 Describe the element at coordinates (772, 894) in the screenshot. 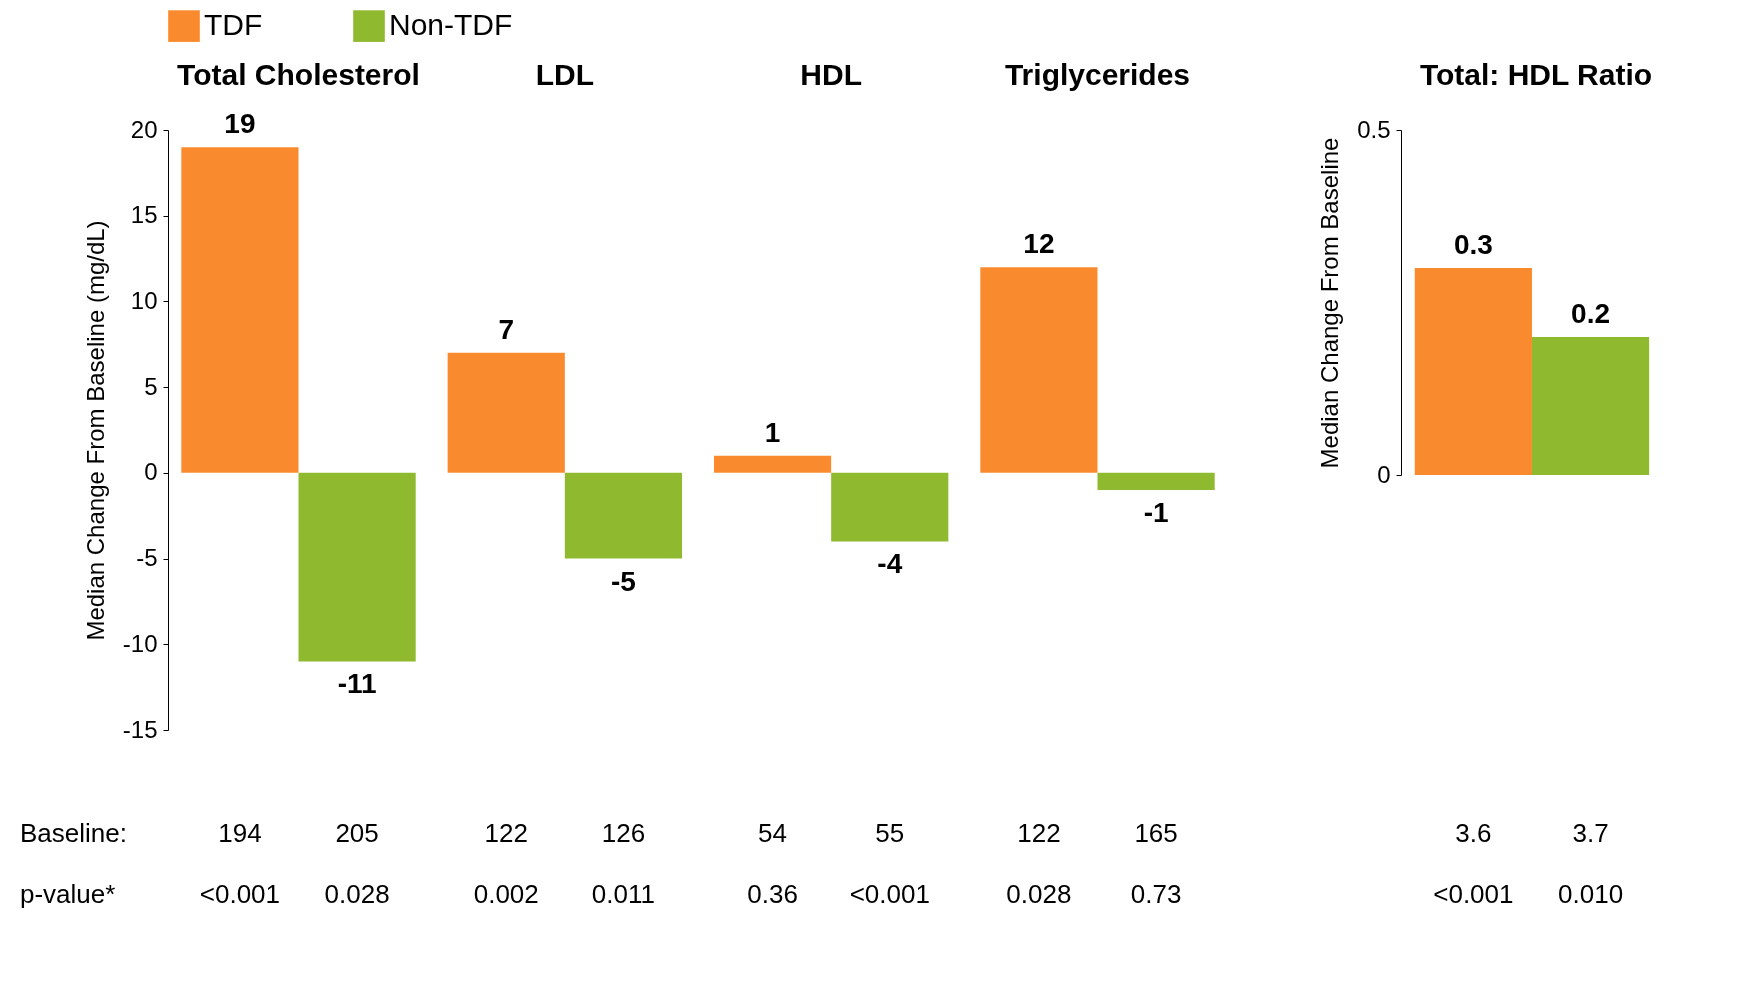

I see `text: 0.36` at that location.